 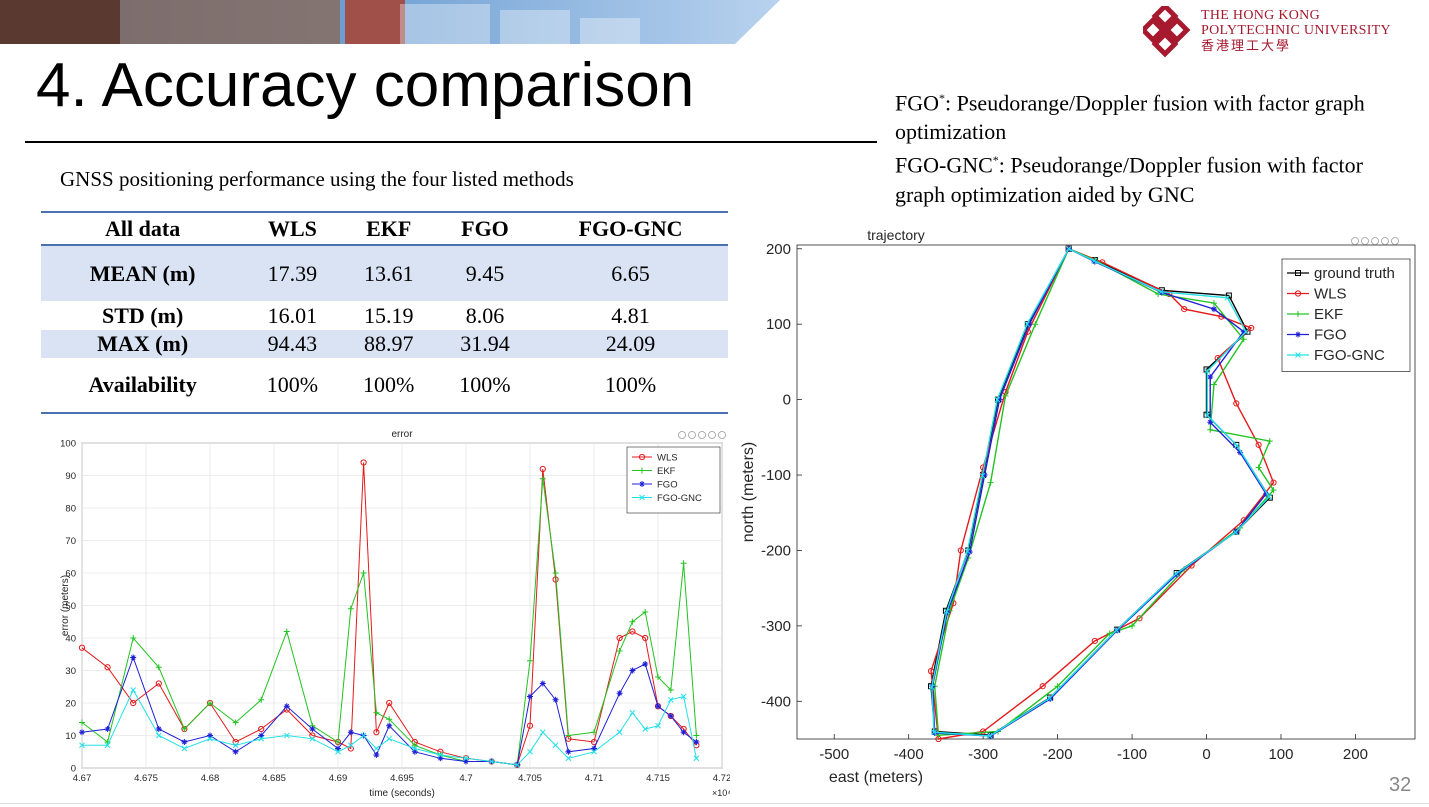 I want to click on column-header: EKF, so click(x=388, y=228).